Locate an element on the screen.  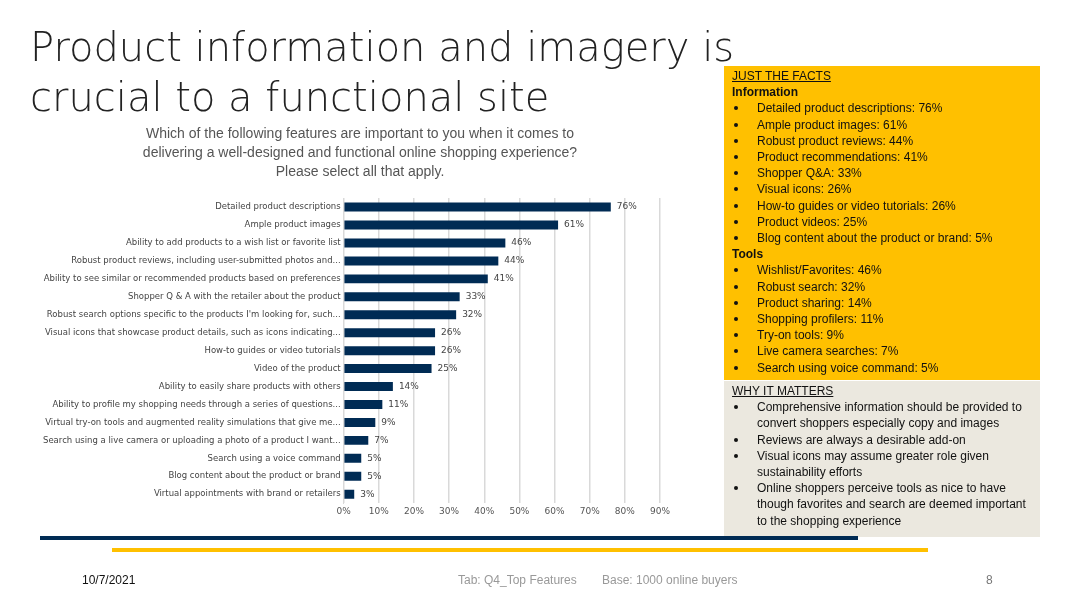
x-tick-label: 40% is located at coordinates (484, 510).